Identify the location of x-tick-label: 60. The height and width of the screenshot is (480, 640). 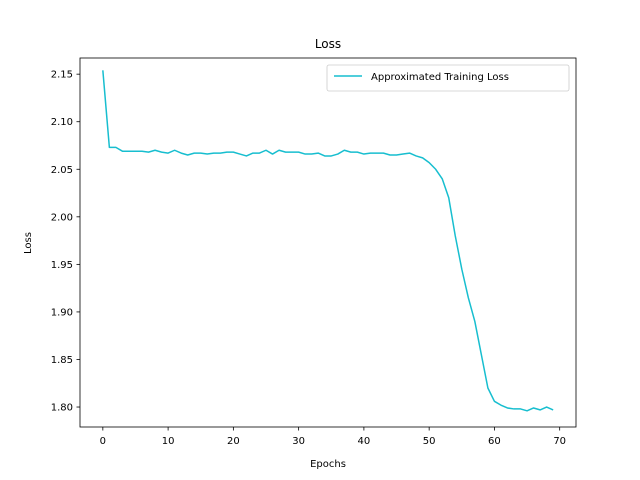
(494, 441).